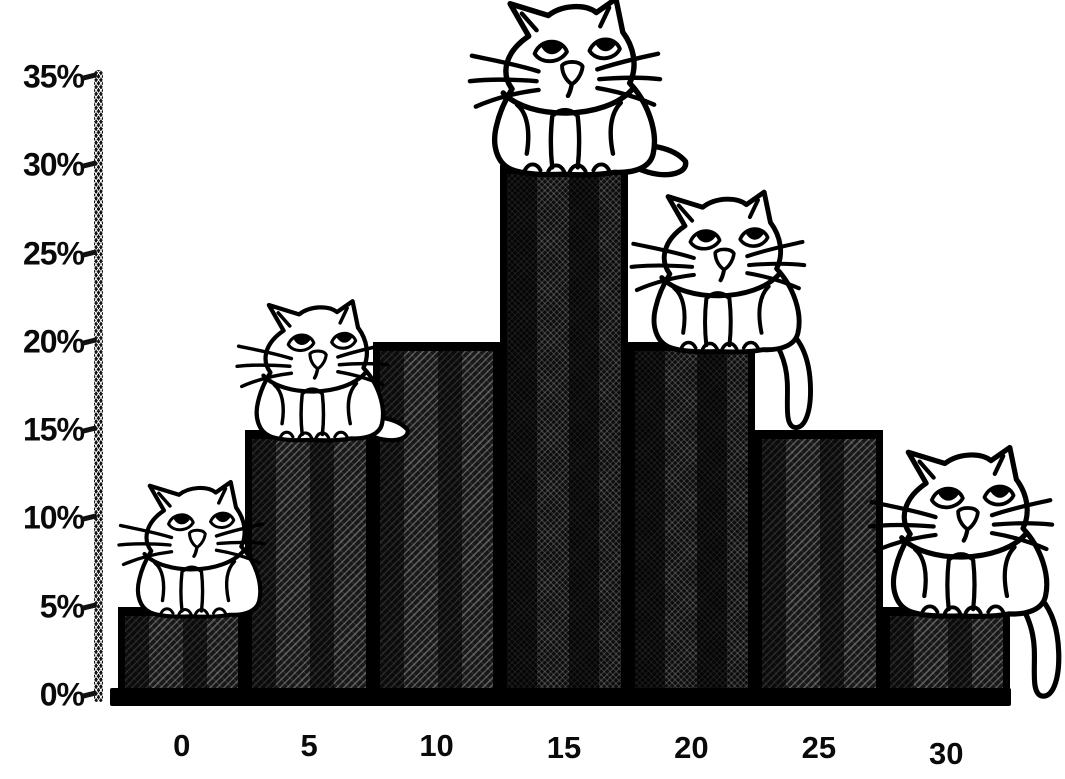 The width and height of the screenshot is (1065, 779). I want to click on x-tick-label-25: 25, so click(819, 747).